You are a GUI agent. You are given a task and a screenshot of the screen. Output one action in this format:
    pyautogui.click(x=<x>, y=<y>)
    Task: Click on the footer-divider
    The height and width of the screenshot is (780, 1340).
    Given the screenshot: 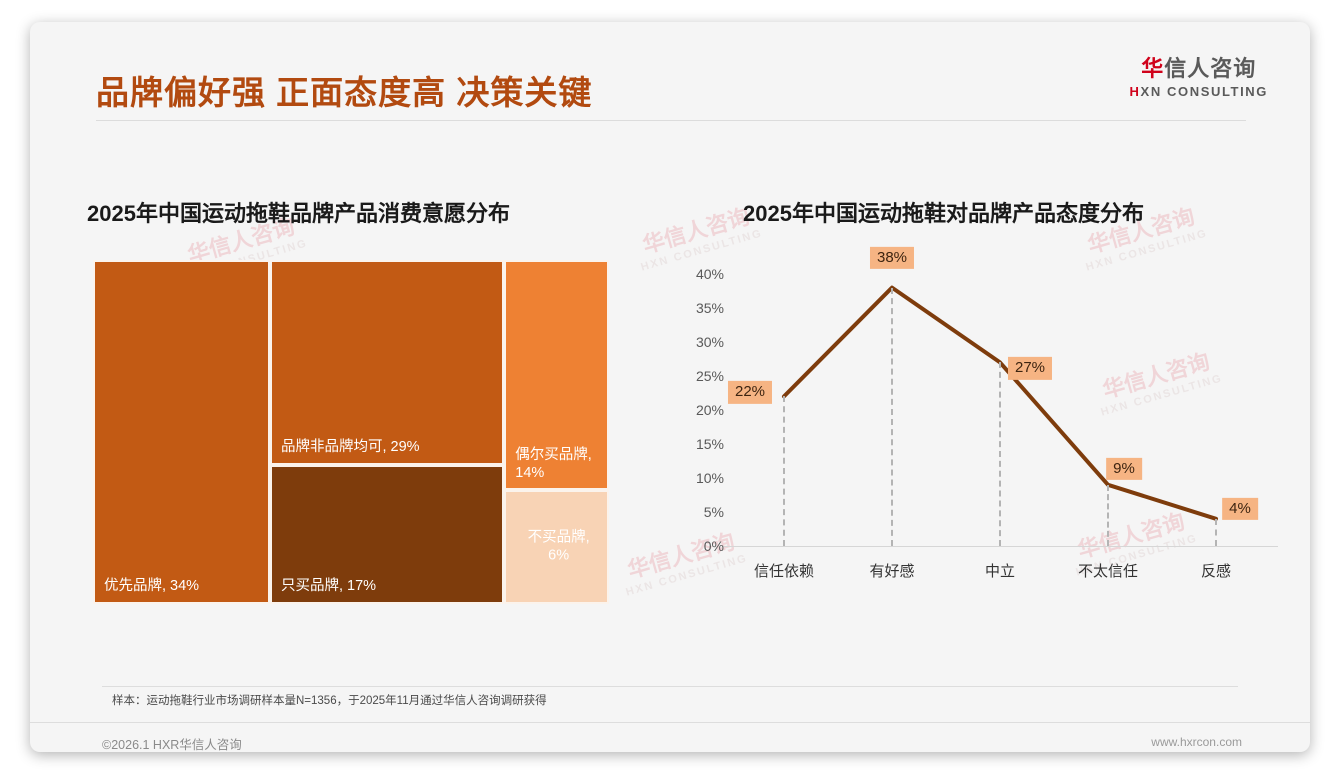 What is the action you would take?
    pyautogui.click(x=670, y=722)
    